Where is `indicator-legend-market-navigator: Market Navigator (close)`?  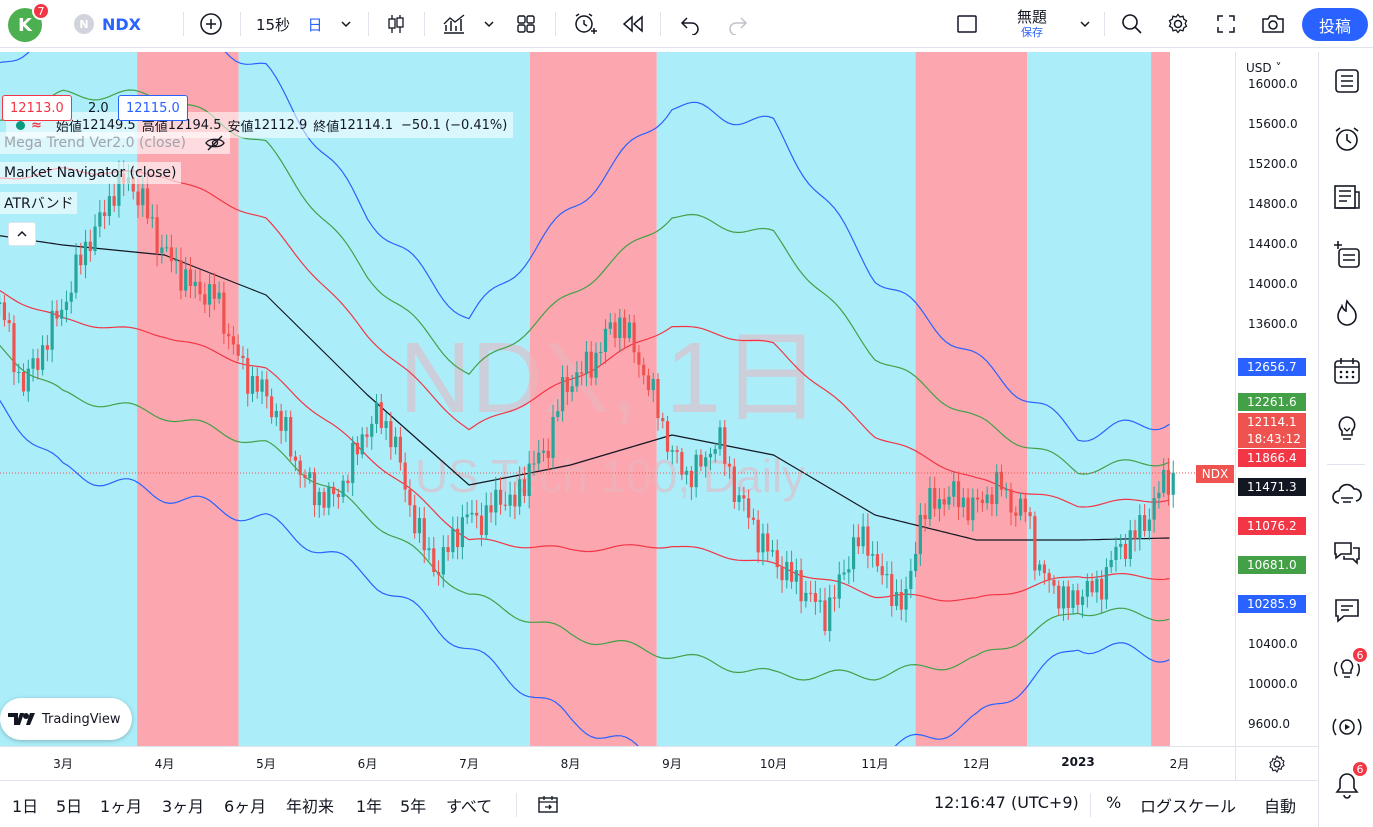 indicator-legend-market-navigator: Market Navigator (close) is located at coordinates (90, 173).